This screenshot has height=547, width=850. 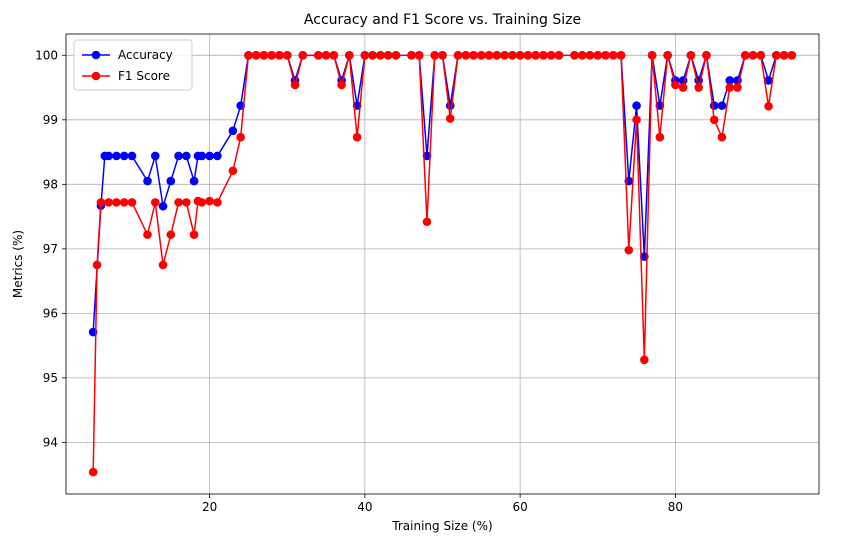 What do you see at coordinates (18, 264) in the screenshot?
I see `y-axis-label: Metrics (%)` at bounding box center [18, 264].